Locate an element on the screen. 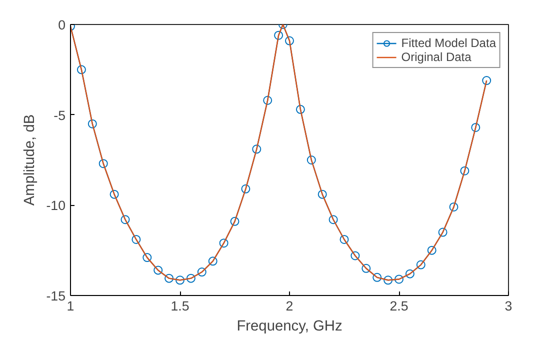  x-tick-label: 3 is located at coordinates (508, 306).